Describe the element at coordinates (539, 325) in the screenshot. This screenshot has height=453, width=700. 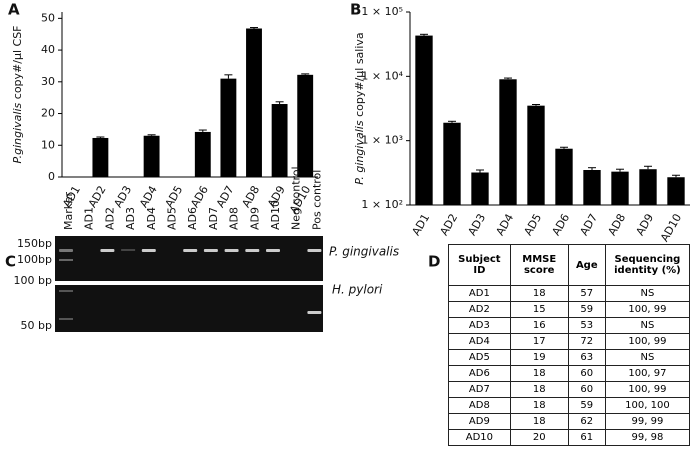
I see `table-cell: 16` at that location.